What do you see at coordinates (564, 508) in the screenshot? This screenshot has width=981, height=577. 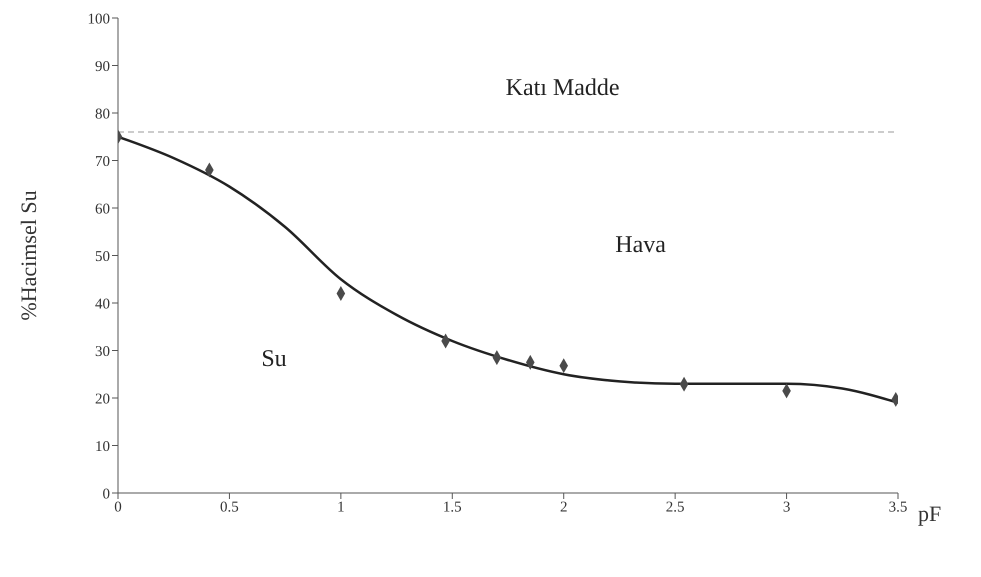 I see `x-tick-label: 2` at bounding box center [564, 508].